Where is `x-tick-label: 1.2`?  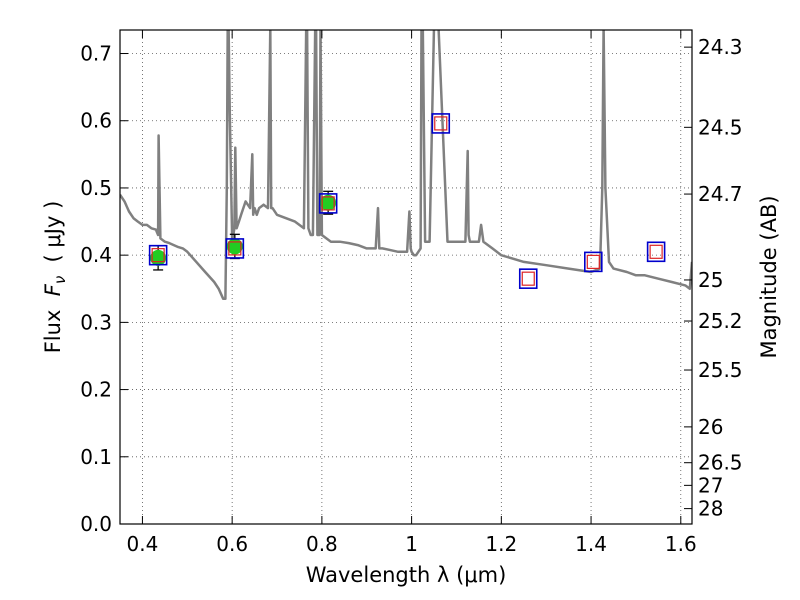
x-tick-label: 1.2 is located at coordinates (501, 544).